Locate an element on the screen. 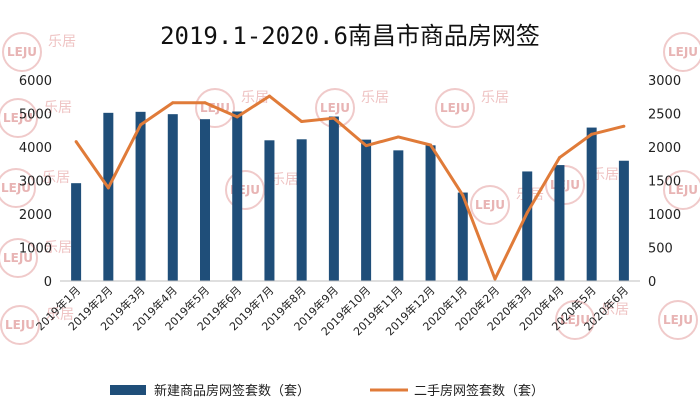 The height and width of the screenshot is (420, 700). right-y-axis: 0 500 1000 1500 2000 2500 3000 is located at coordinates (664, 182).